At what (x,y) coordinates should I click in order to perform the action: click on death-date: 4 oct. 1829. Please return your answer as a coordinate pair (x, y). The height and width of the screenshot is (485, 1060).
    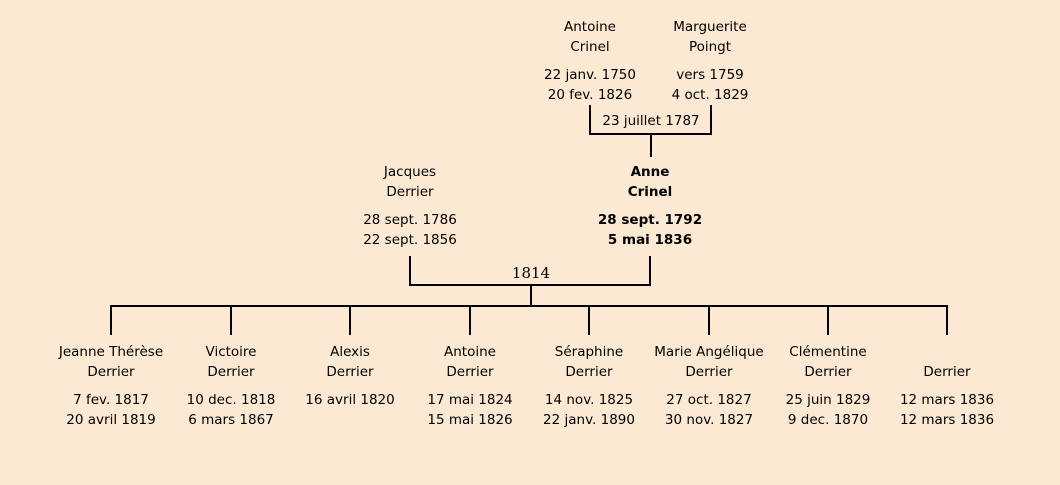
    Looking at the image, I should click on (710, 95).